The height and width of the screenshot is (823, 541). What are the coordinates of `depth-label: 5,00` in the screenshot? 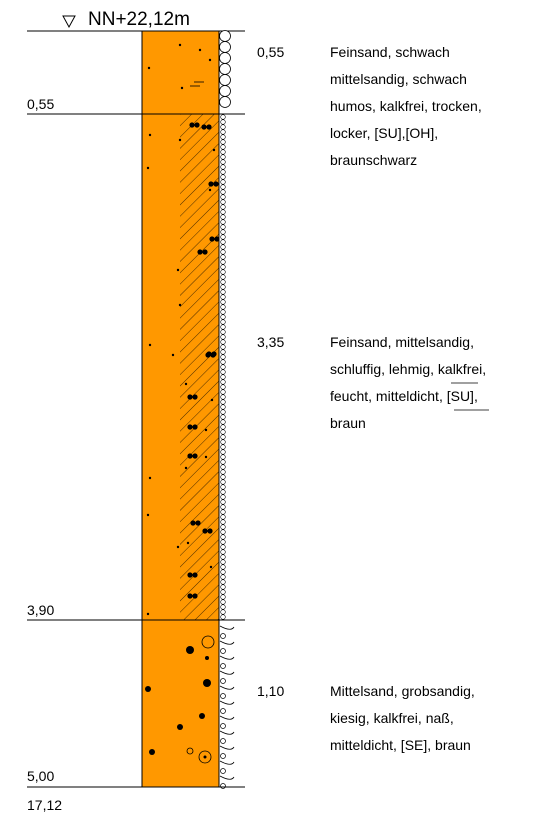 It's located at (40, 776).